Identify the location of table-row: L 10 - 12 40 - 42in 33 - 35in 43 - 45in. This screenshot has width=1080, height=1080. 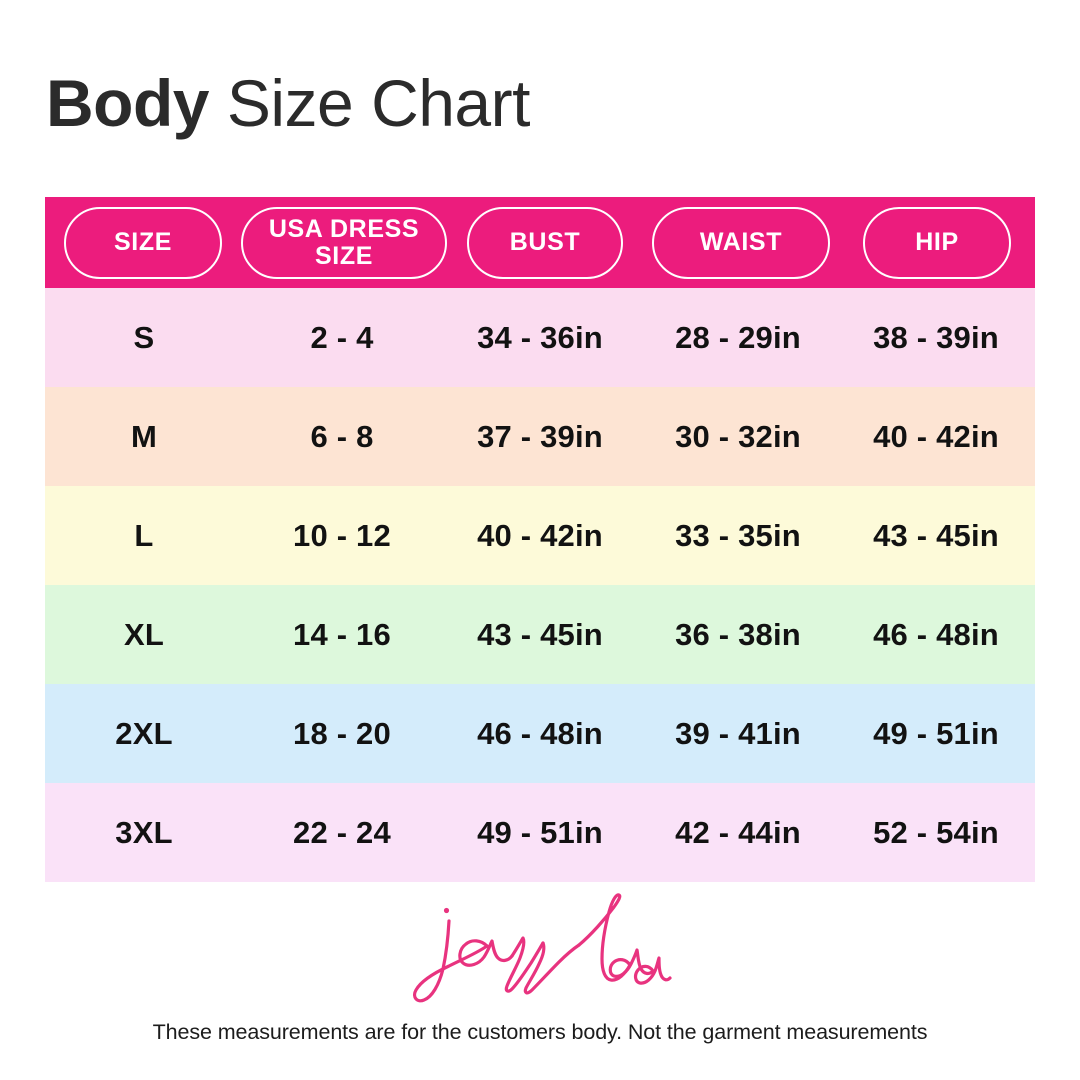
(540, 535).